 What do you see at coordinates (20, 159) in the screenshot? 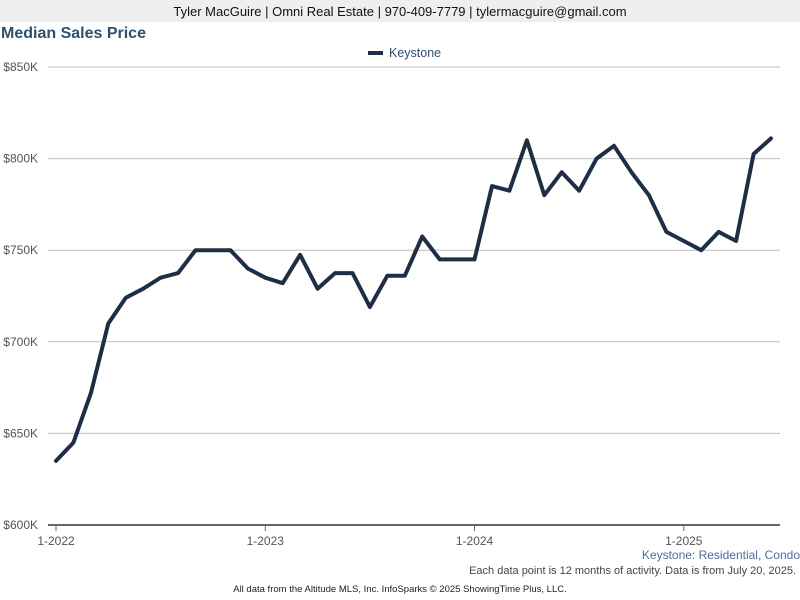
I see `y-tick-label: $800K` at bounding box center [20, 159].